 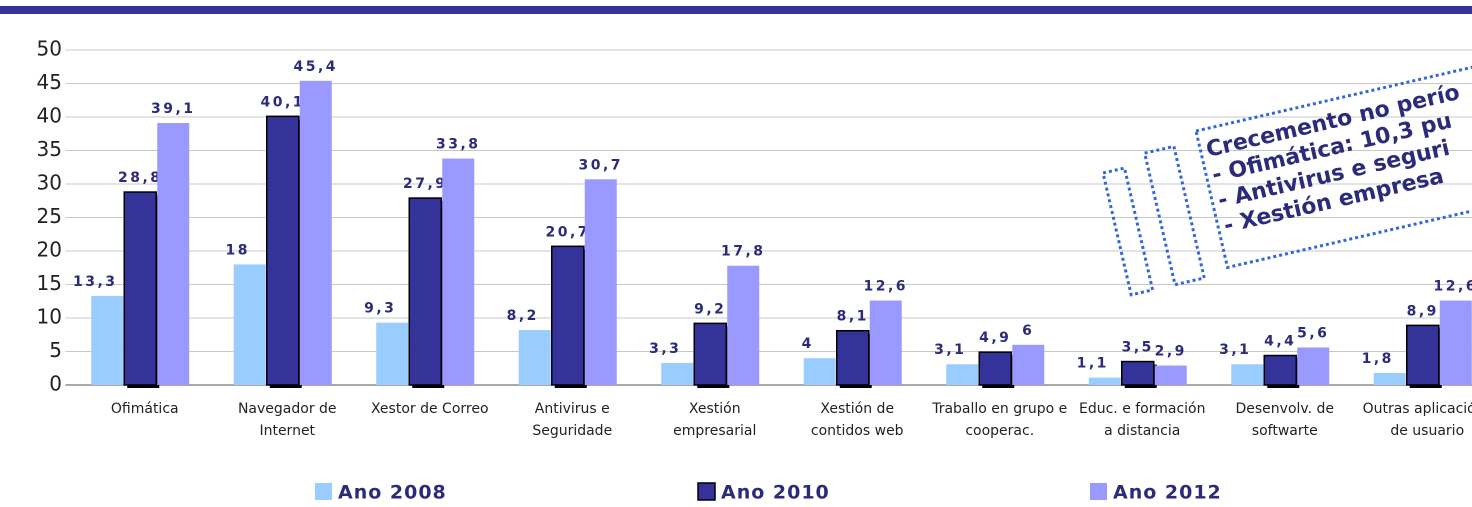 What do you see at coordinates (425, 184) in the screenshot?
I see `value-label: 27,9` at bounding box center [425, 184].